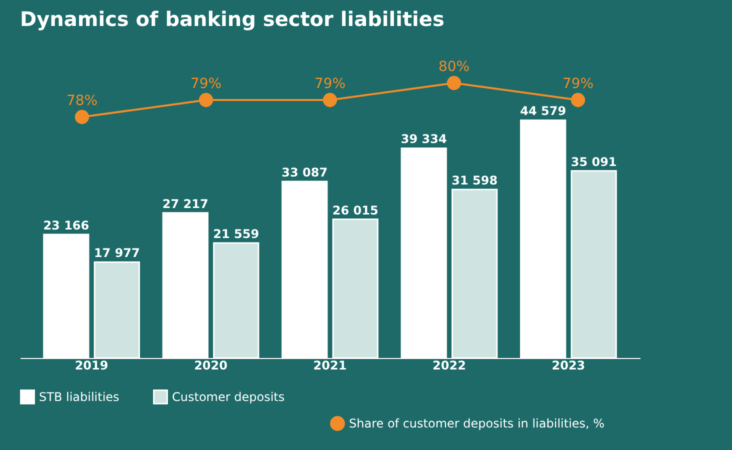 Image resolution: width=732 pixels, height=450 pixels. Describe the element at coordinates (454, 67) in the screenshot. I see `data-label: 80%` at that location.